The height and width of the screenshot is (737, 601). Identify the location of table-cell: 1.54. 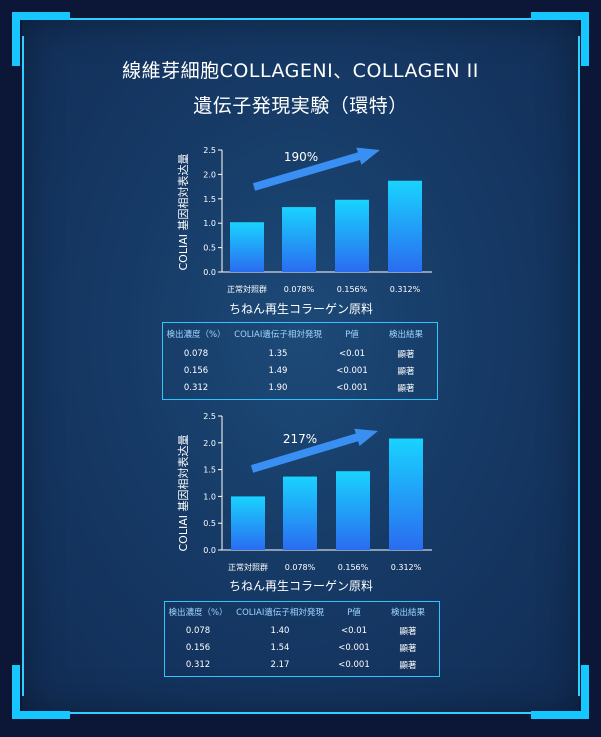
(280, 647).